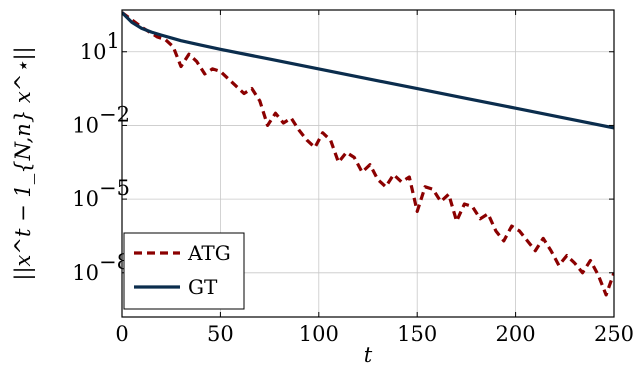 The image size is (644, 372). What do you see at coordinates (368, 355) in the screenshot?
I see `x-axis-label: t` at bounding box center [368, 355].